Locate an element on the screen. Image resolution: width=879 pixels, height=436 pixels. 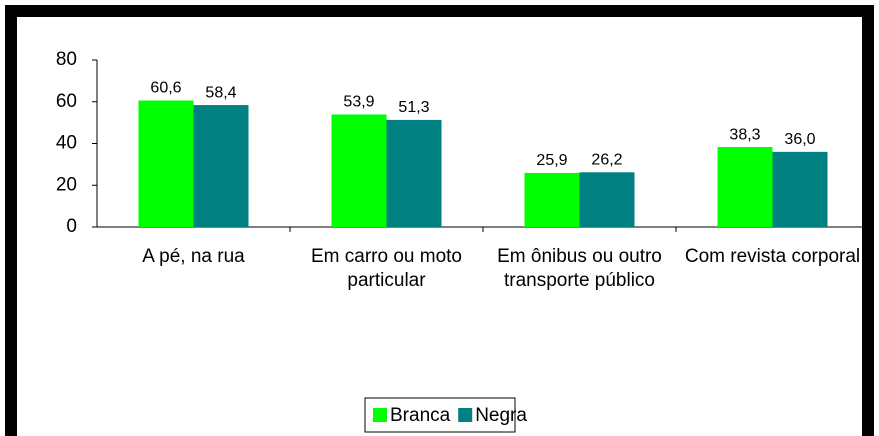
legend-label: Negra is located at coordinates (501, 415).